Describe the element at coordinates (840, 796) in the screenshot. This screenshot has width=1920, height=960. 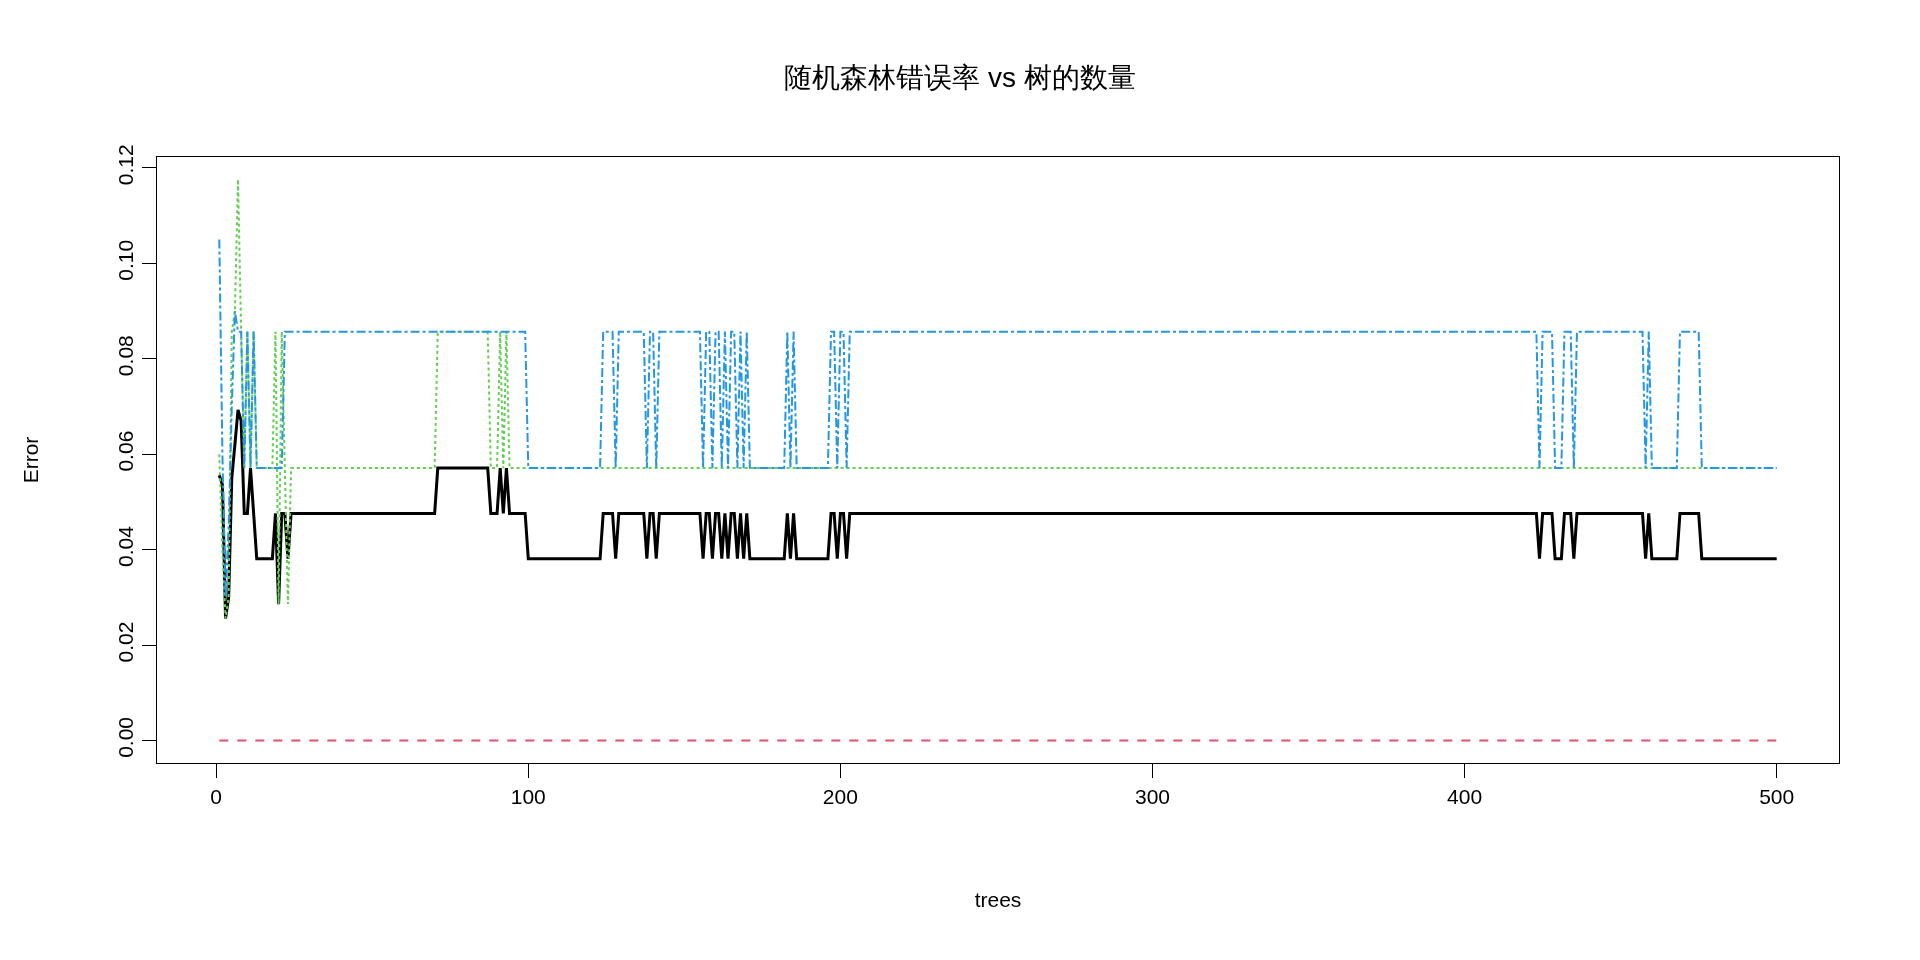
I see `x-tick-label: 200` at that location.